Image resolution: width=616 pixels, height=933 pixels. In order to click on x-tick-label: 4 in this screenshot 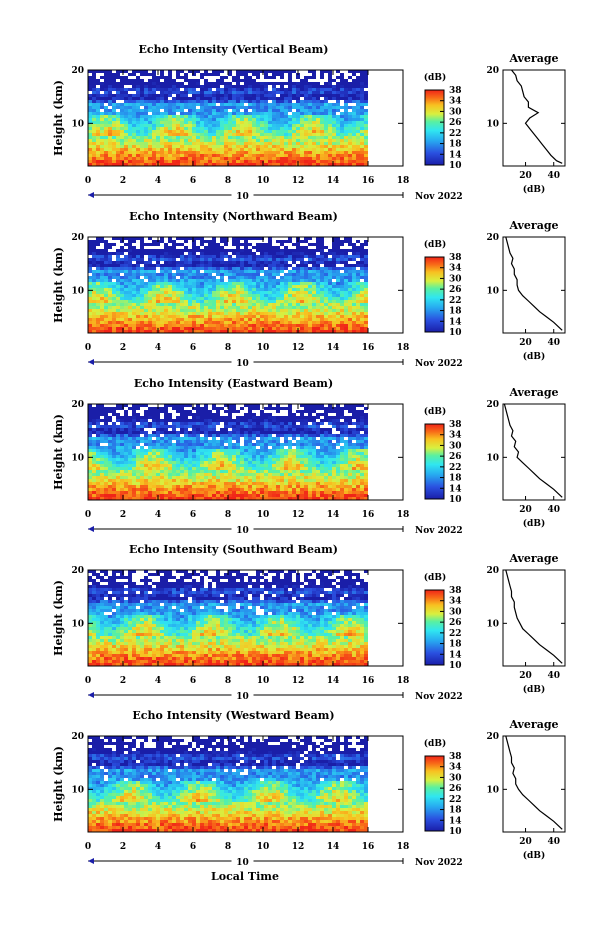, I will do `click(158, 181)`.